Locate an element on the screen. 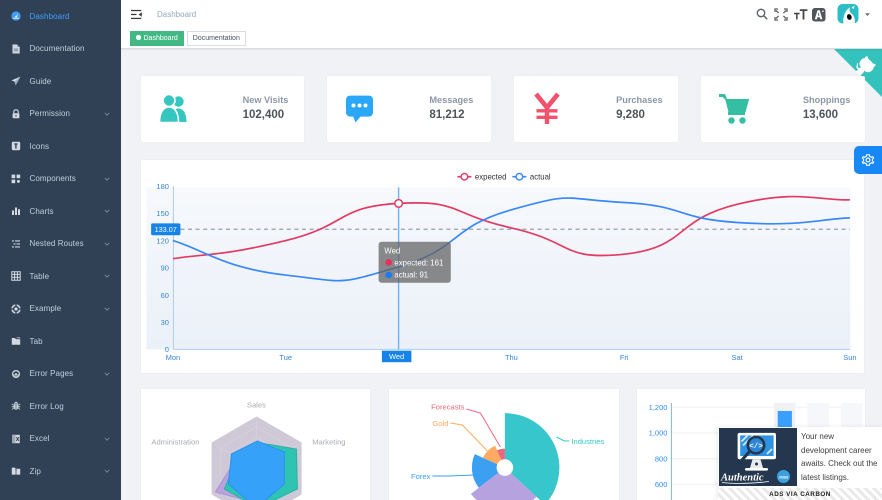 Image resolution: width=882 pixels, height=500 pixels. svg-text: expected: 161 is located at coordinates (418, 262).